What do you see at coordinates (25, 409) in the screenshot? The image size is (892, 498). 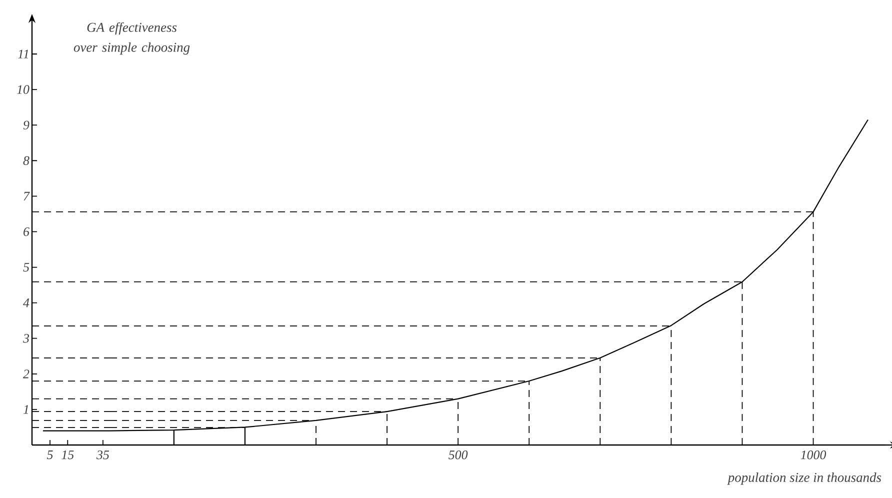 I see `y-tick-label: 1` at bounding box center [25, 409].